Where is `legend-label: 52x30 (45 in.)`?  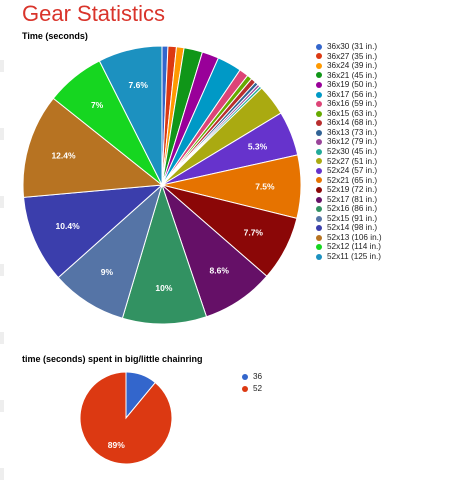 legend-label: 52x30 (45 in.) is located at coordinates (352, 152).